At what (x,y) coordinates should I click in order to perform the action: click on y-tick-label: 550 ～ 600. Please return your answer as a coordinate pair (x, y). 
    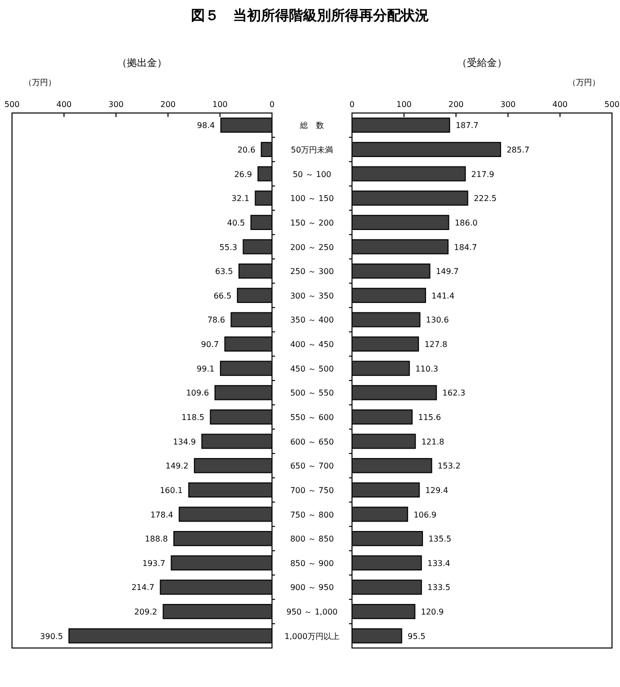
    Looking at the image, I should click on (312, 417).